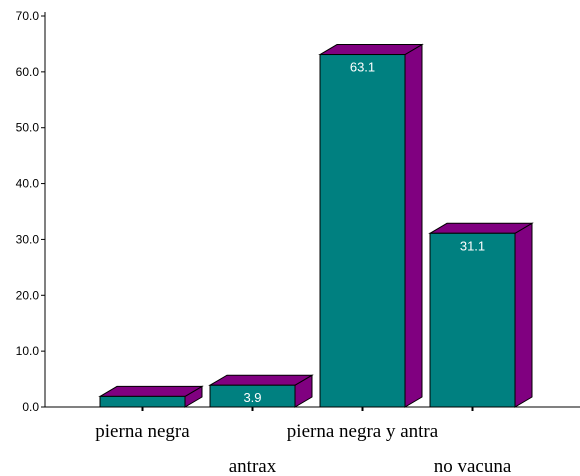 The width and height of the screenshot is (580, 476). I want to click on data-label: 31.1, so click(472, 245).